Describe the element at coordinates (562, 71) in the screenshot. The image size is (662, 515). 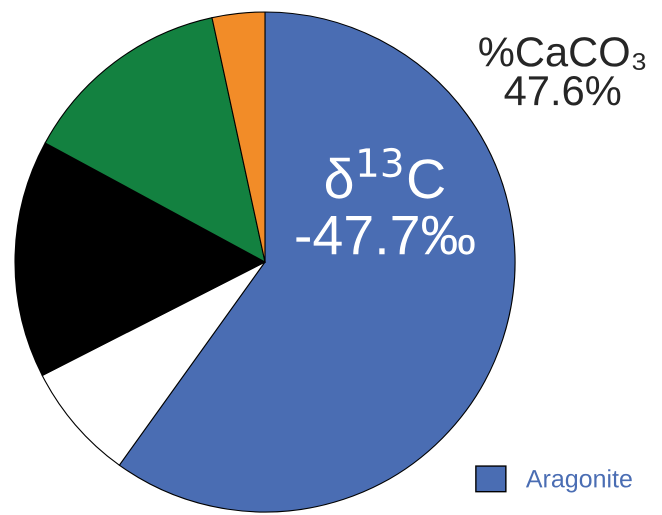
I see `text: %CaCO₃ 47.6%` at that location.